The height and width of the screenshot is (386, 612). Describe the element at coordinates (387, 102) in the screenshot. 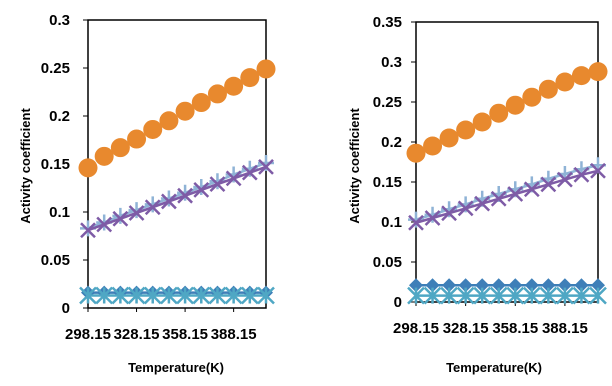

I see `y-tick-label: 0.25` at that location.